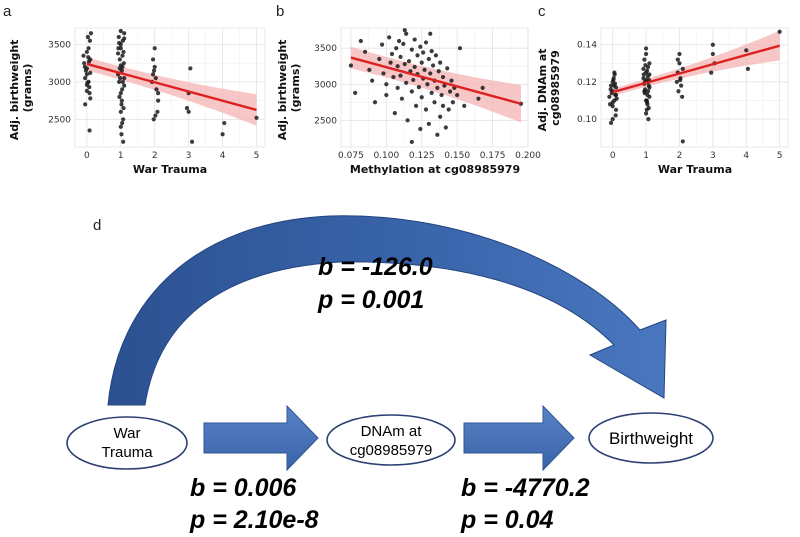 This screenshot has width=800, height=537. What do you see at coordinates (375, 267) in the screenshot?
I see `direct-effect-b: b = -126.0` at bounding box center [375, 267].